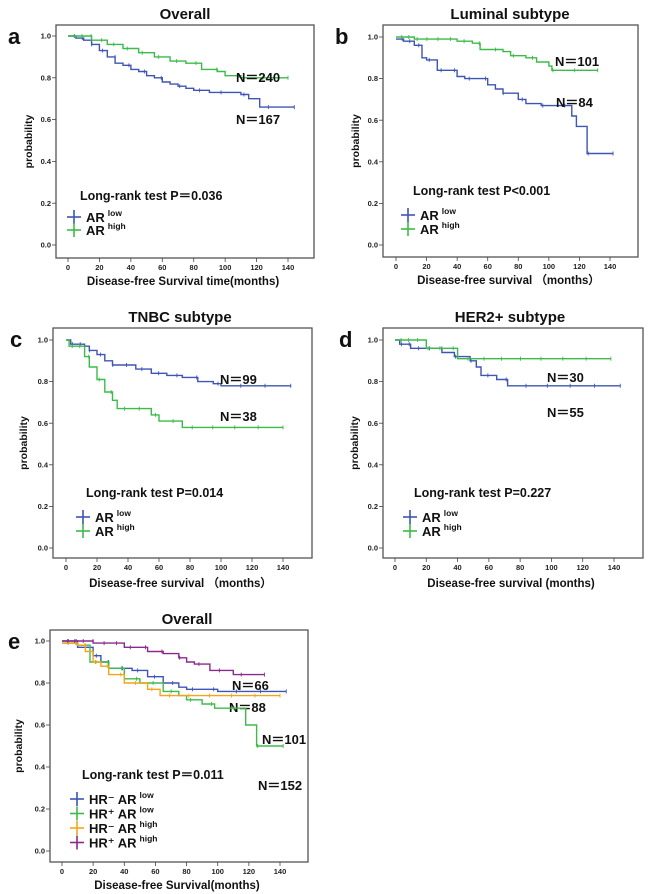 This screenshot has height=894, width=650. Describe the element at coordinates (341, 36) in the screenshot. I see `panel-label: b` at that location.